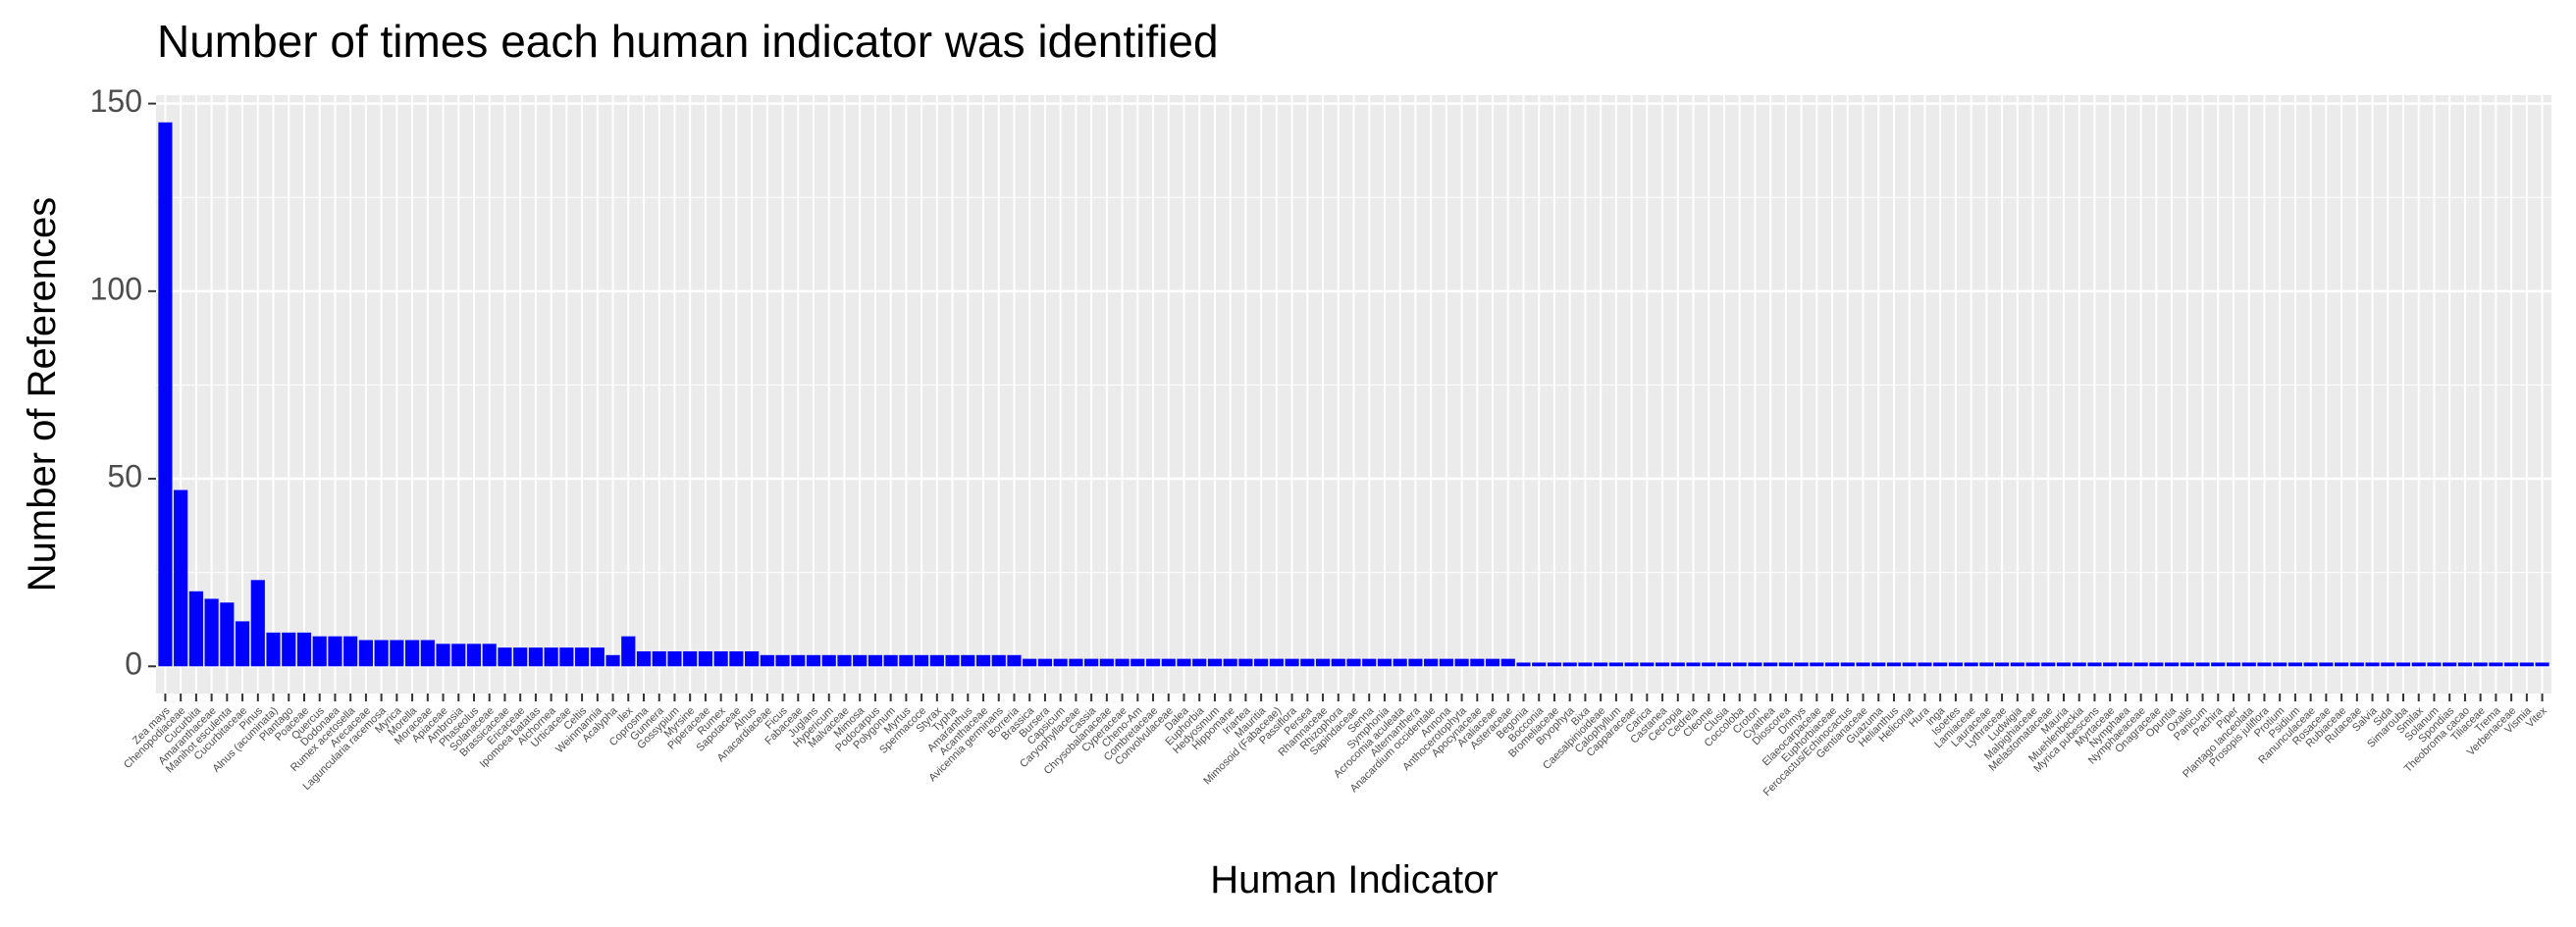 The height and width of the screenshot is (927, 2576). Describe the element at coordinates (42, 394) in the screenshot. I see `y-axis-title: Number of References` at that location.